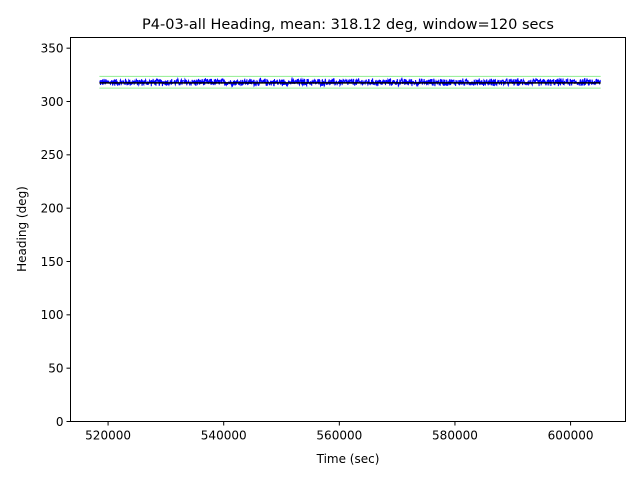 The image size is (640, 480). What do you see at coordinates (52, 262) in the screenshot?
I see `y-tick-label: 150` at bounding box center [52, 262].